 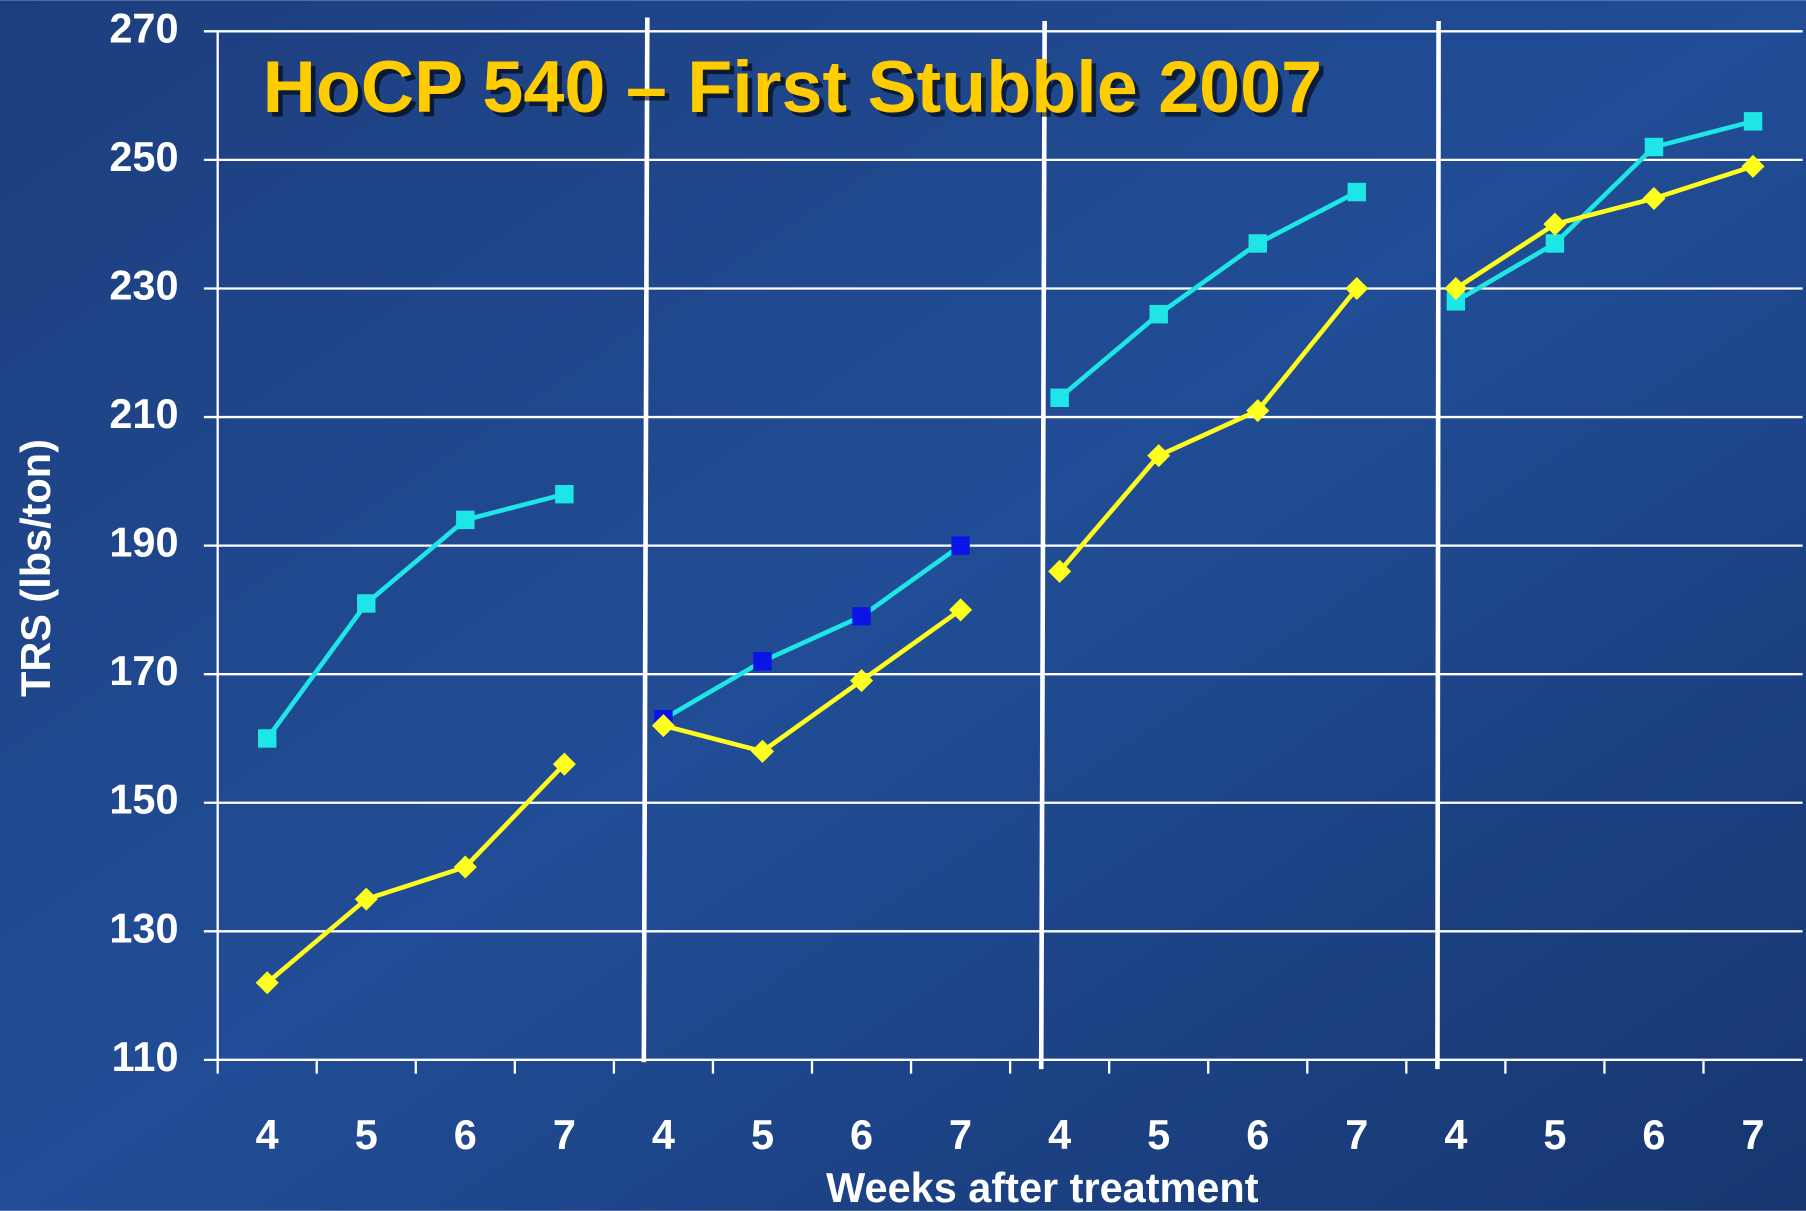 What do you see at coordinates (143, 156) in the screenshot?
I see `y-tick-label: 250` at bounding box center [143, 156].